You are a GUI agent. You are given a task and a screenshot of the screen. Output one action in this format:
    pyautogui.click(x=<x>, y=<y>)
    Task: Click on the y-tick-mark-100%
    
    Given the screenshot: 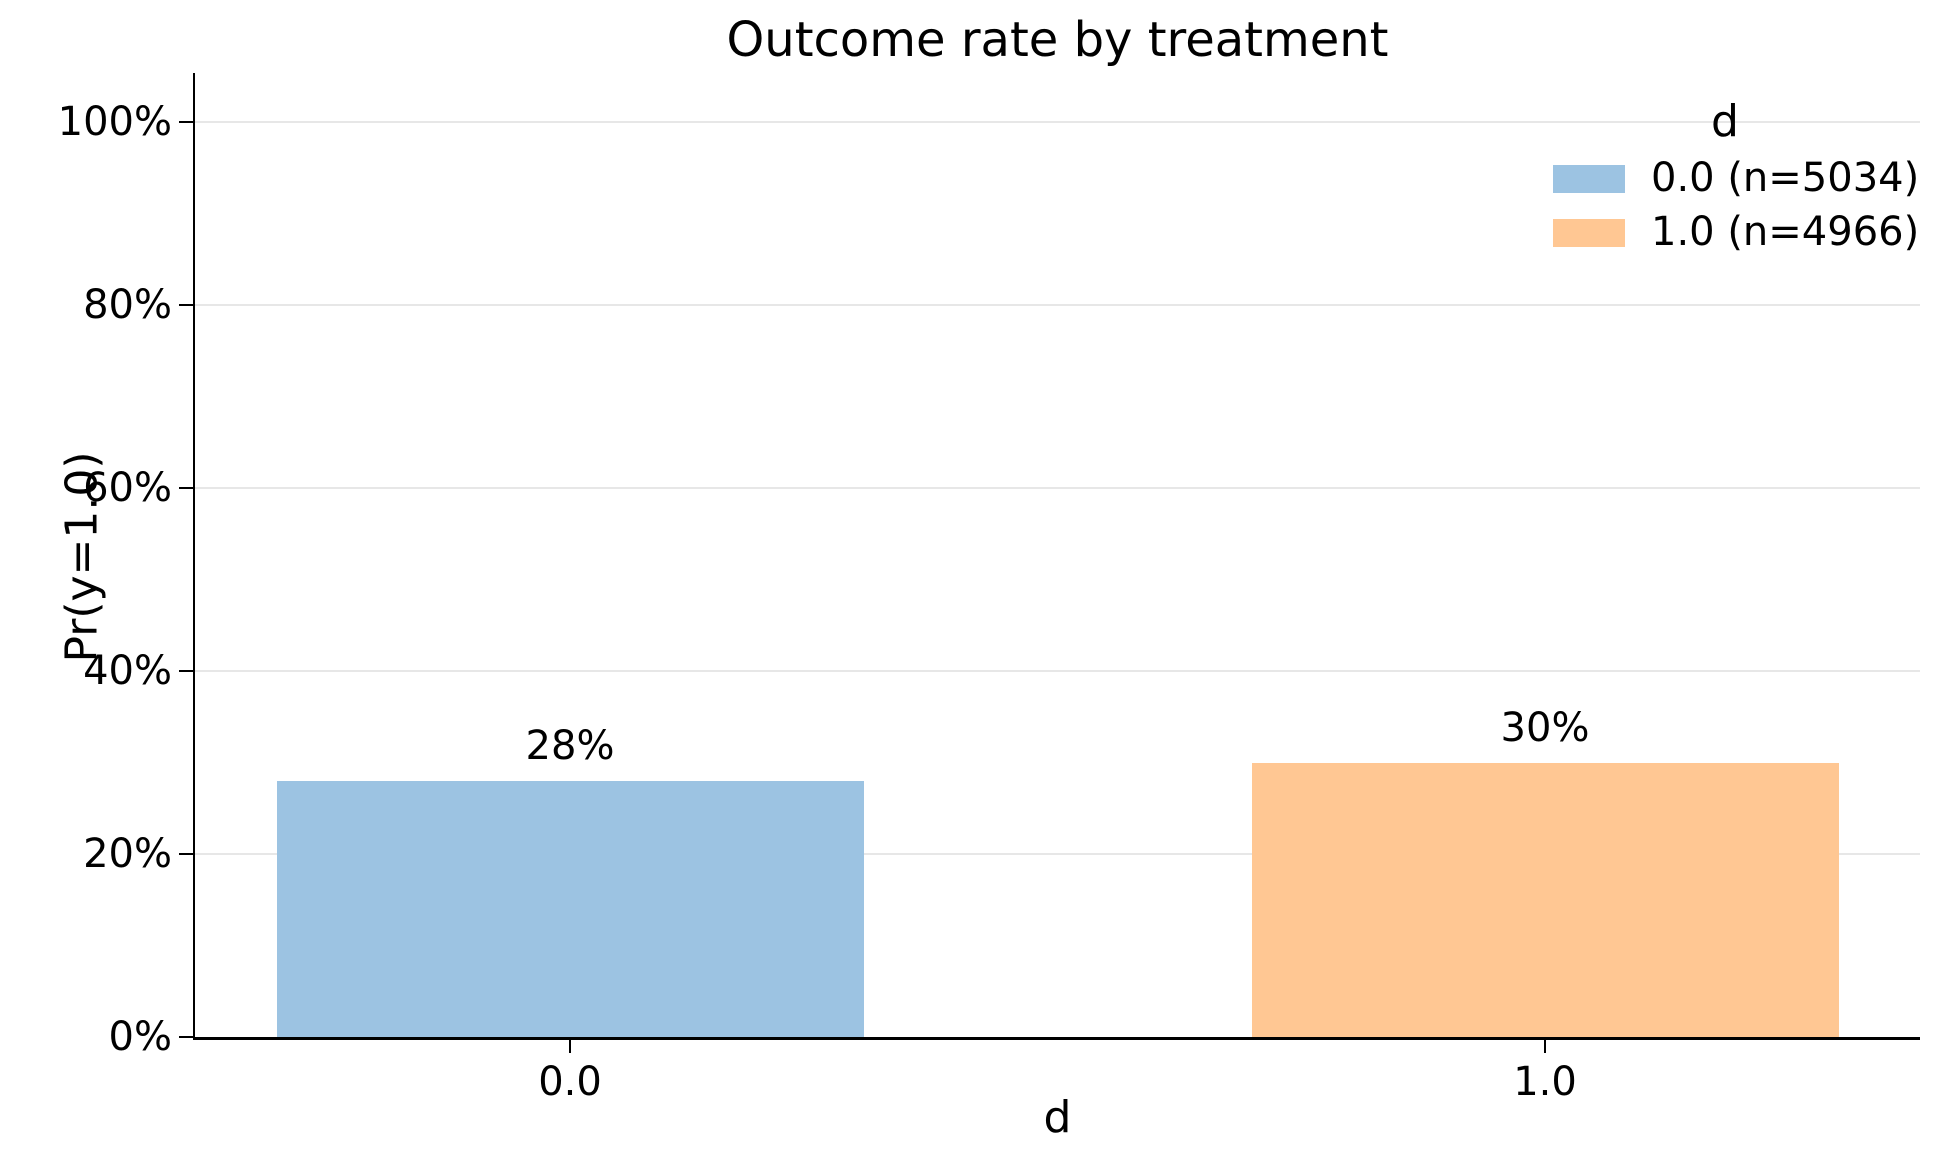 What is the action you would take?
    pyautogui.click(x=185, y=122)
    